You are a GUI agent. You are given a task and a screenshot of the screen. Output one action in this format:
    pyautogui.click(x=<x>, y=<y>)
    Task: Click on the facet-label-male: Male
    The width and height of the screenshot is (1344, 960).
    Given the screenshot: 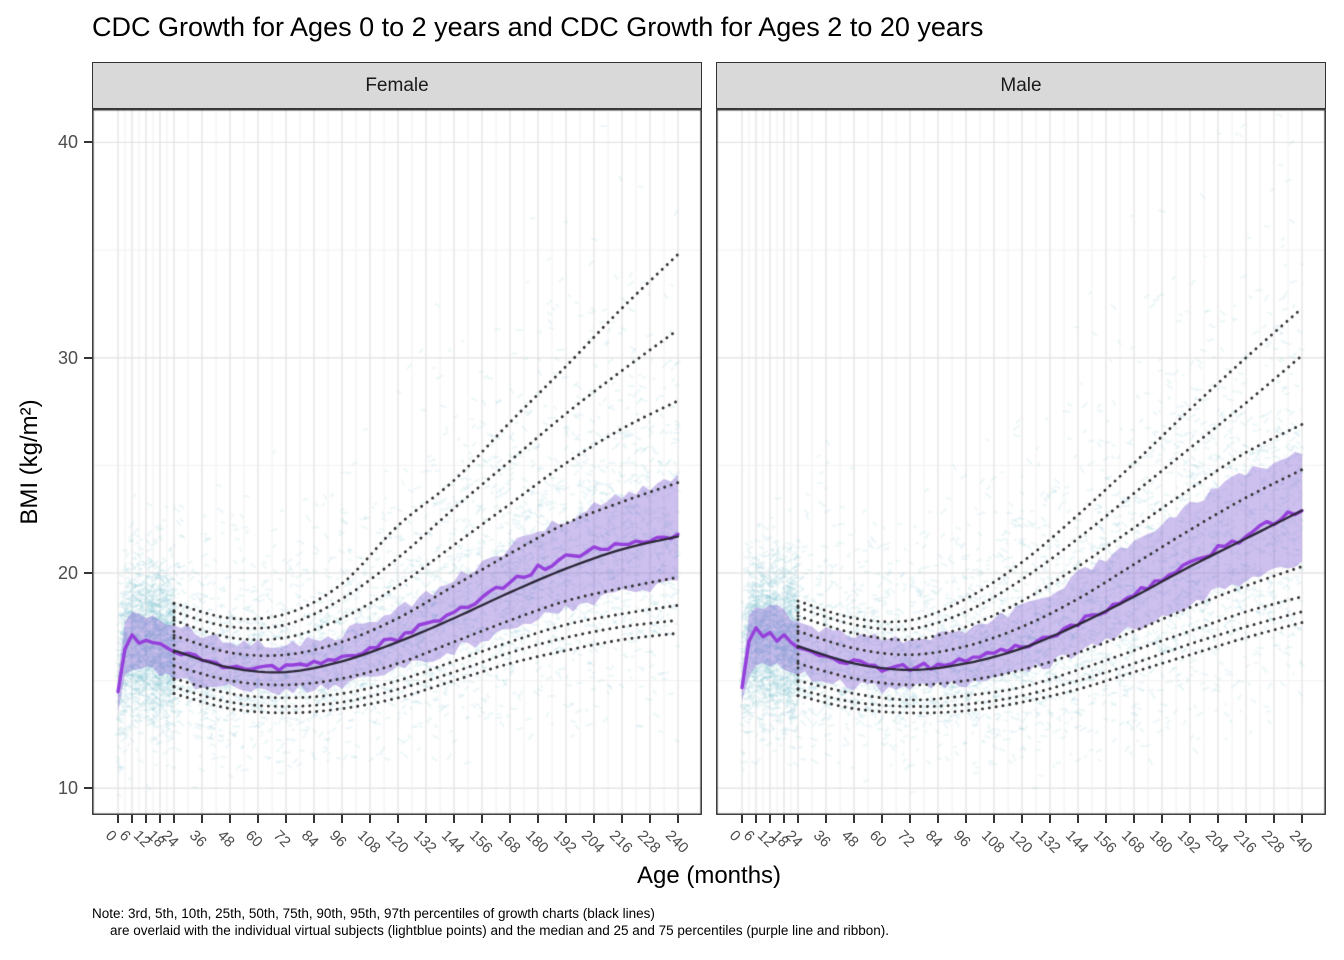 What is the action you would take?
    pyautogui.click(x=1021, y=85)
    